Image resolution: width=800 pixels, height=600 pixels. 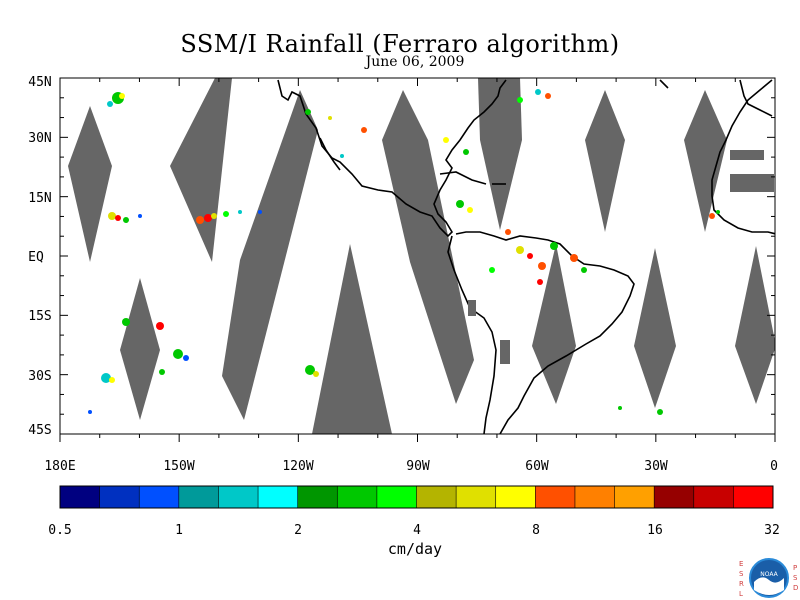 I want to click on logo-letter: S, so click(x=795, y=578).